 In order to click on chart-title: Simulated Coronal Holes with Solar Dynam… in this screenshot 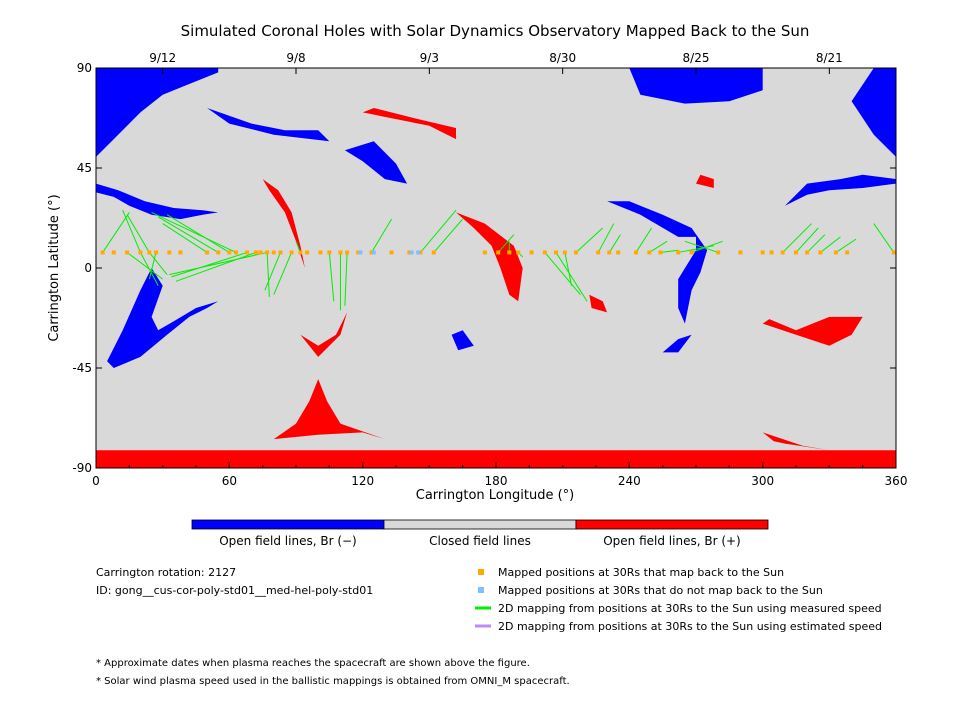, I will do `click(495, 31)`.